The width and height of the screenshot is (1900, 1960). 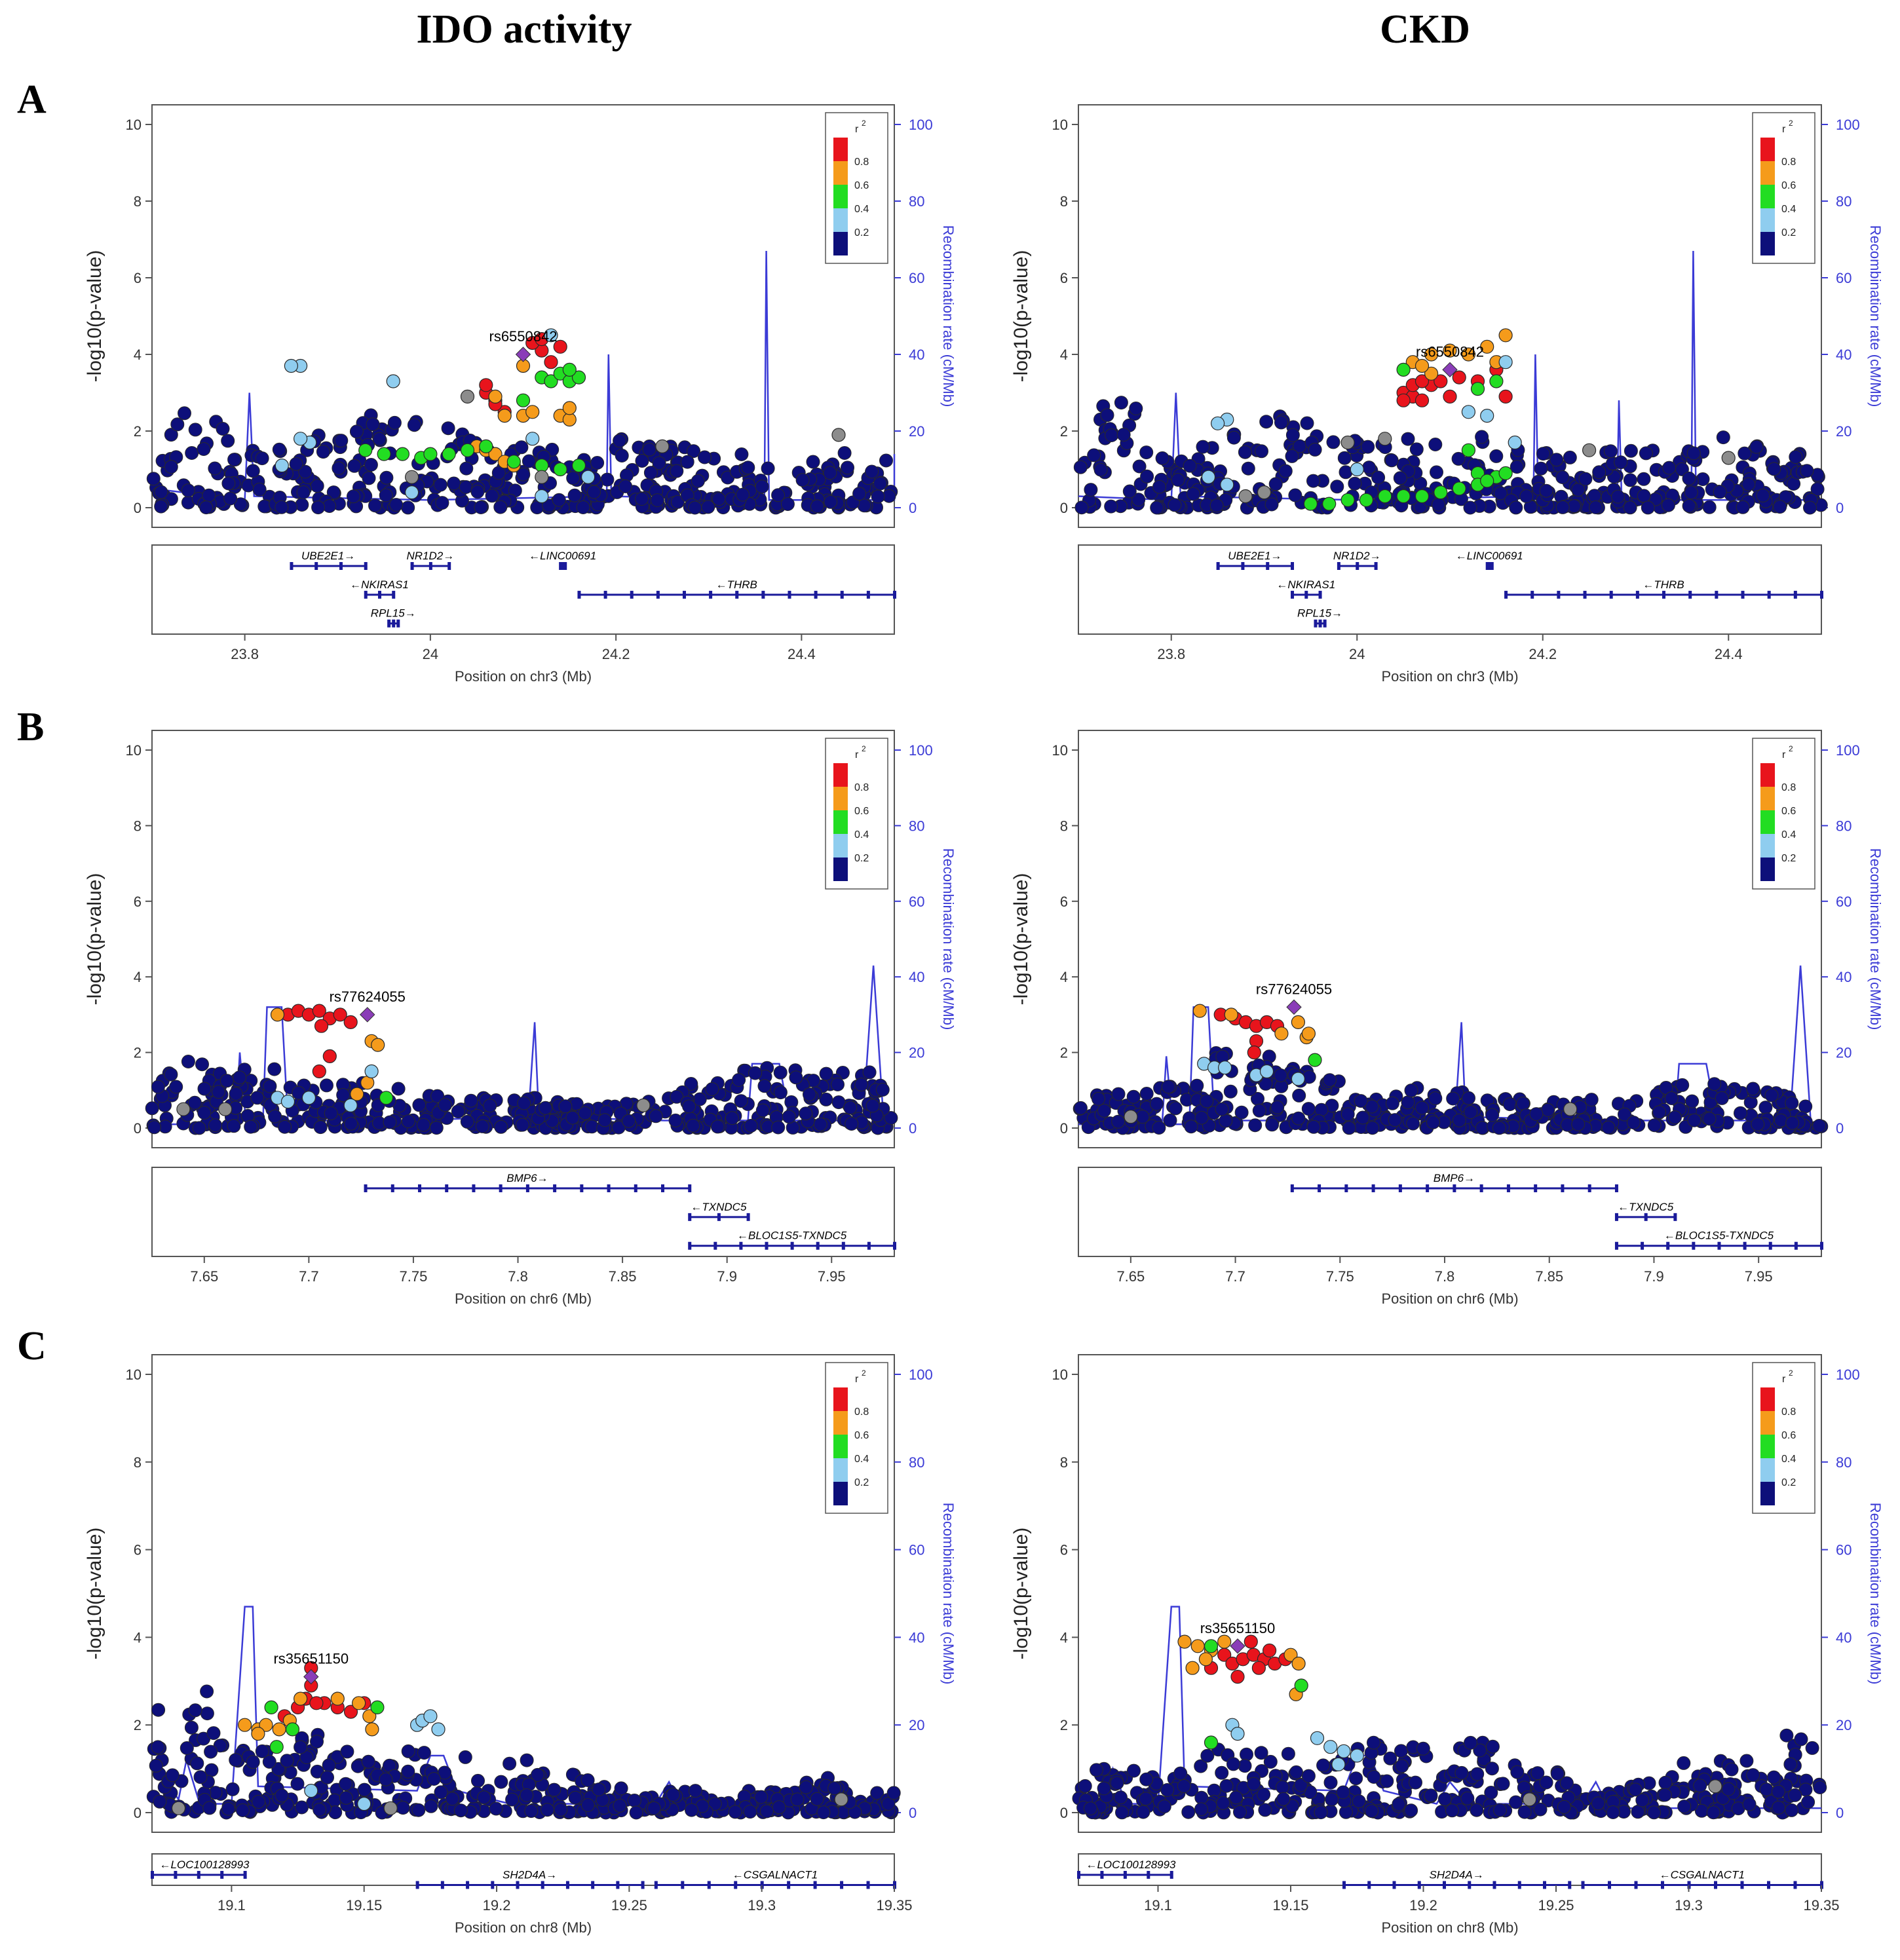 What do you see at coordinates (1767, 1446) in the screenshot?
I see `legend-swatch-green` at bounding box center [1767, 1446].